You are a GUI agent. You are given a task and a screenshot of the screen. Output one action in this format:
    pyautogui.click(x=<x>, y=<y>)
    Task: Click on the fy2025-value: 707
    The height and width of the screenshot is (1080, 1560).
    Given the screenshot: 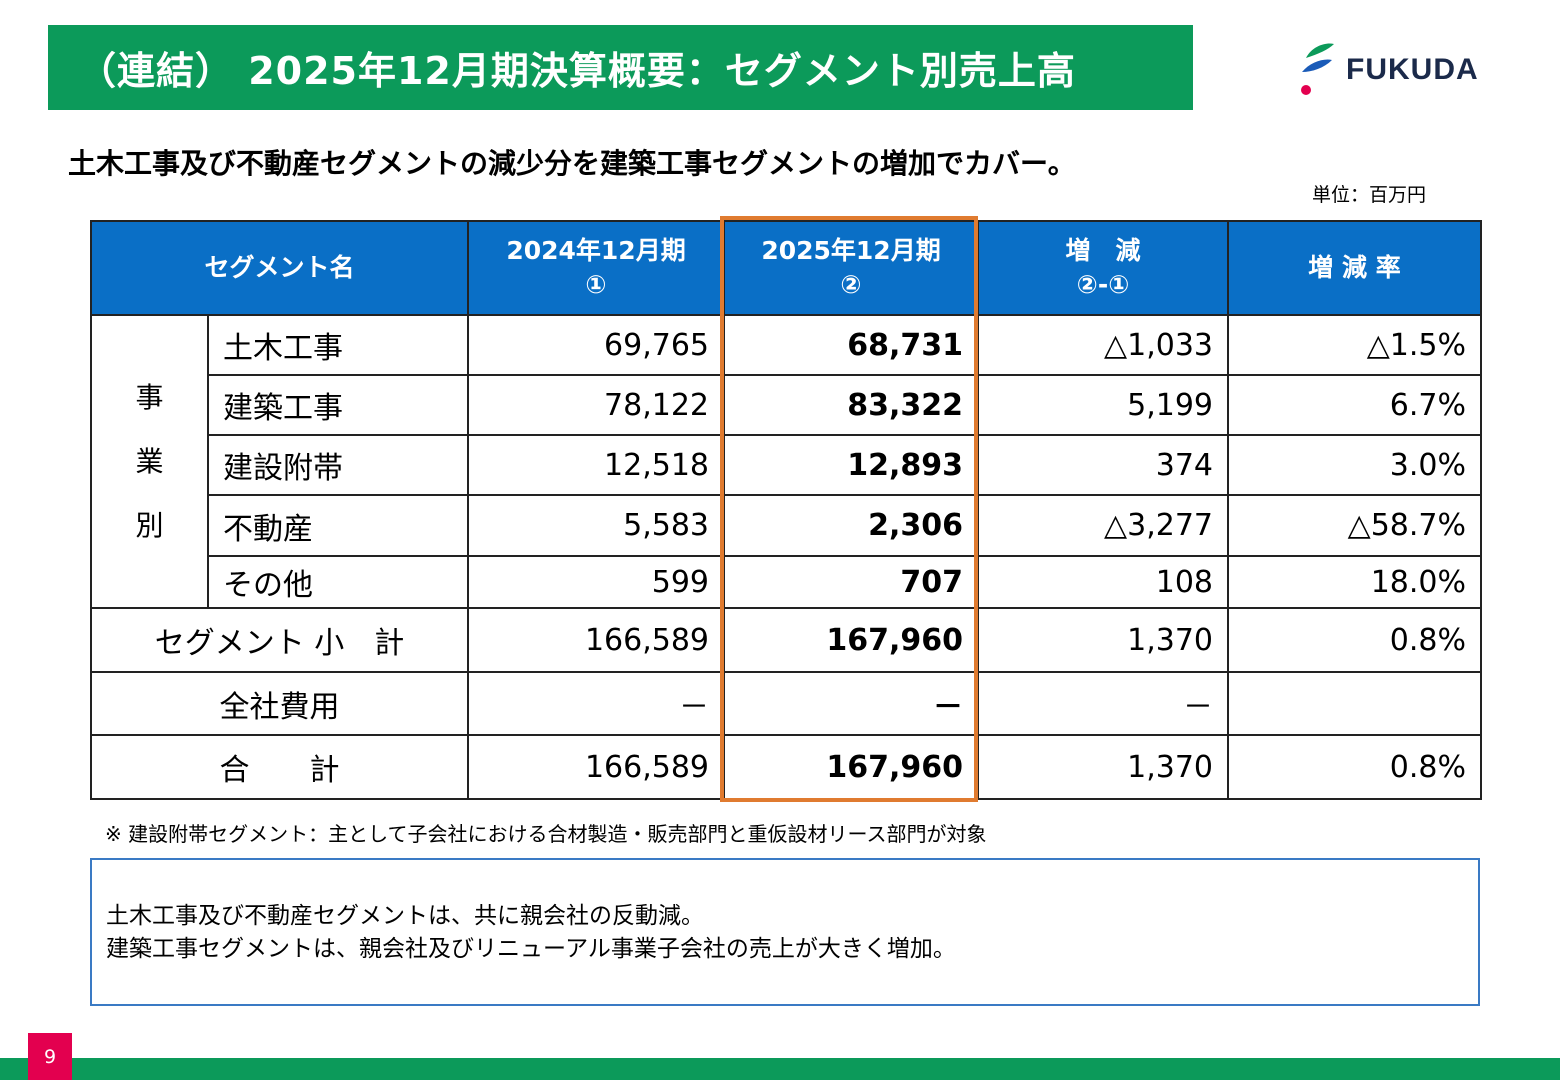 What is the action you would take?
    pyautogui.click(x=851, y=582)
    